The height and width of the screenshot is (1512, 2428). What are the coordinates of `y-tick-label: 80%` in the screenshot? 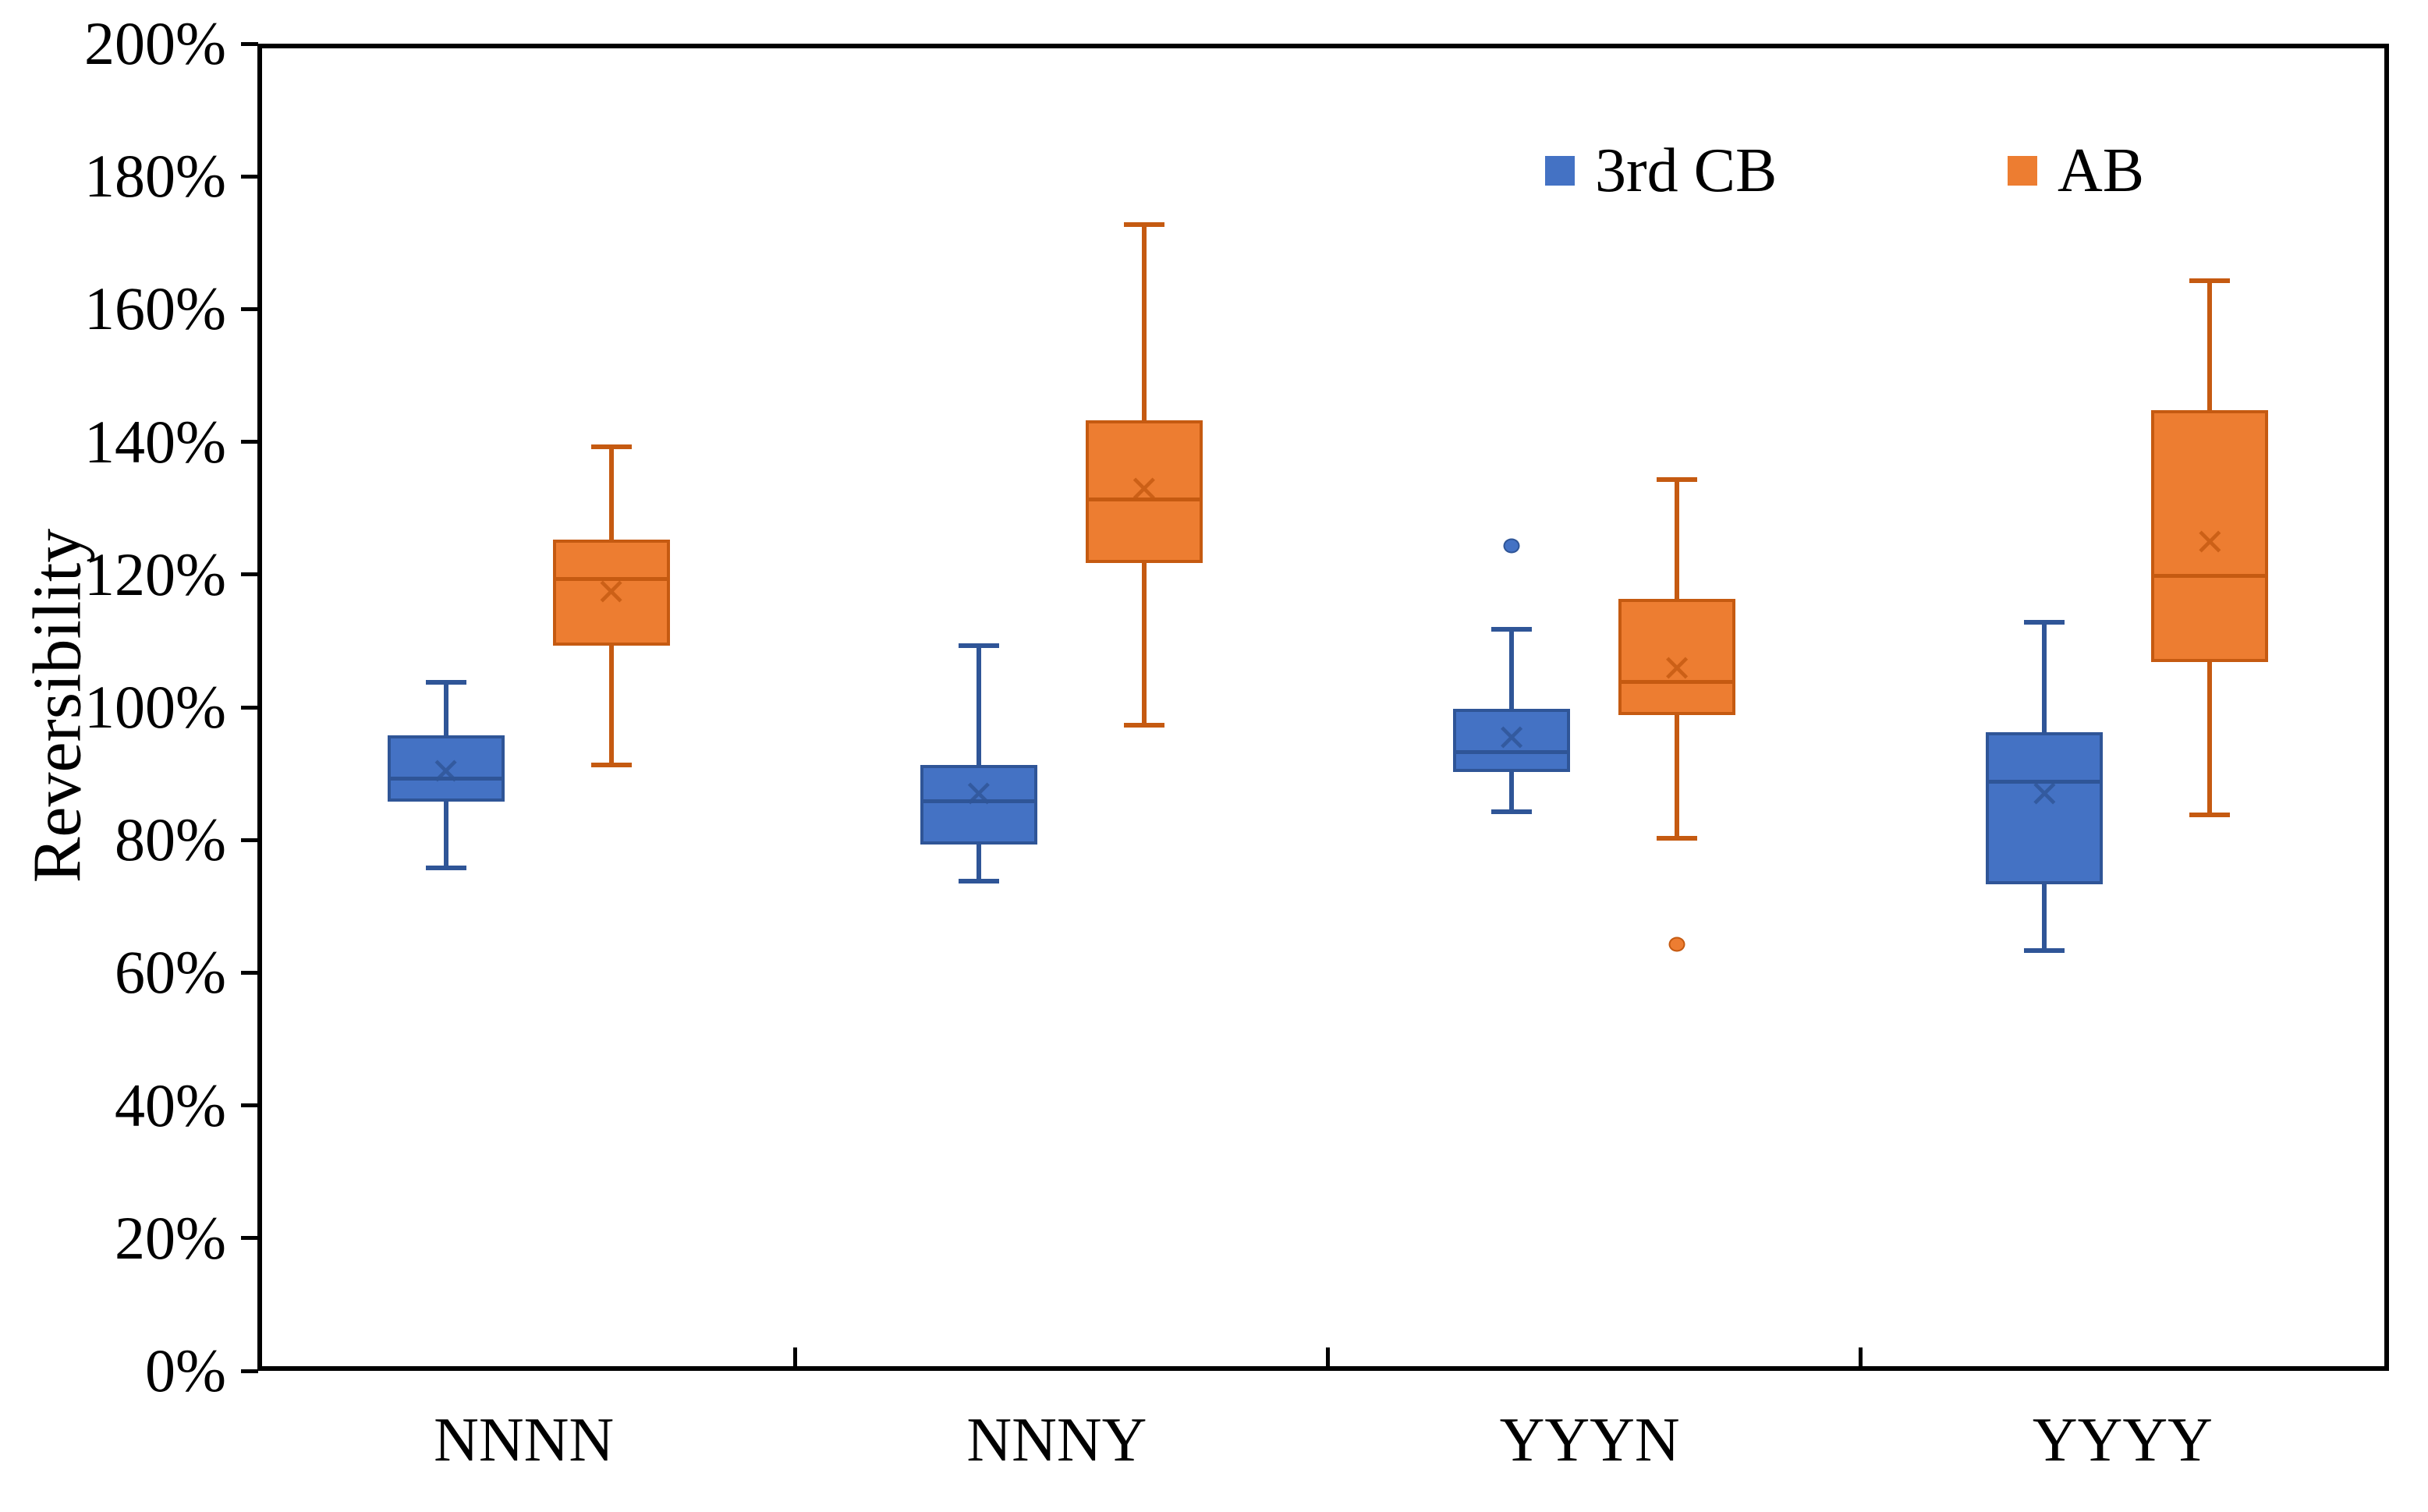 It's located at (171, 840).